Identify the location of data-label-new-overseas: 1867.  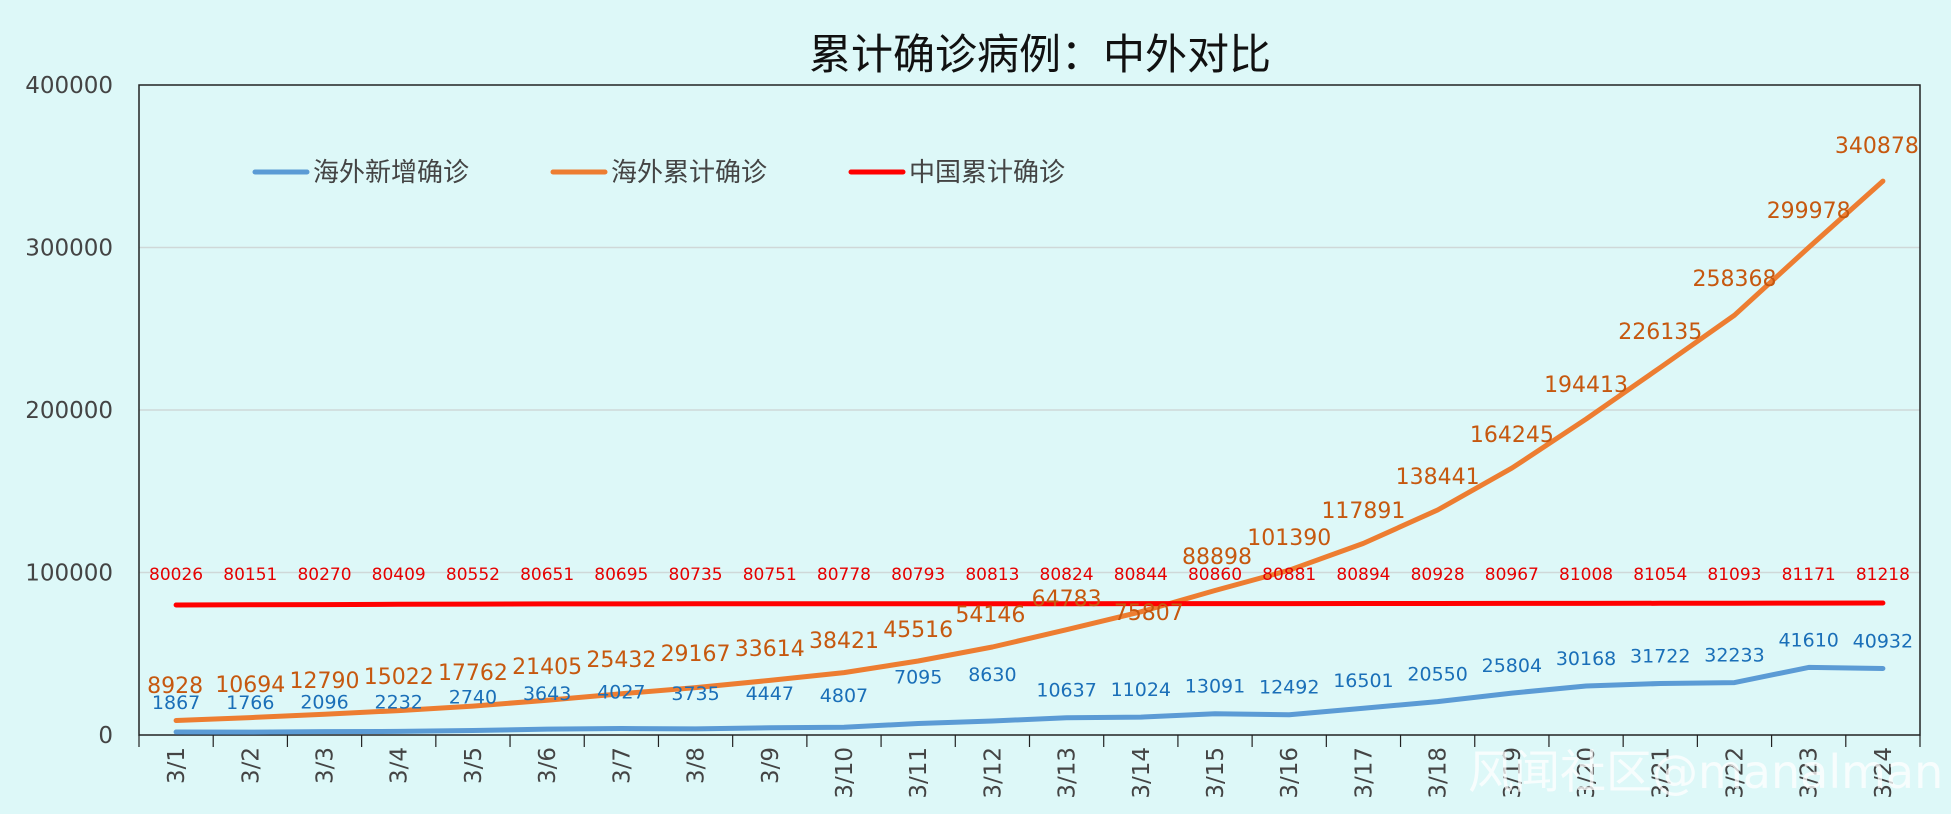
(176, 703).